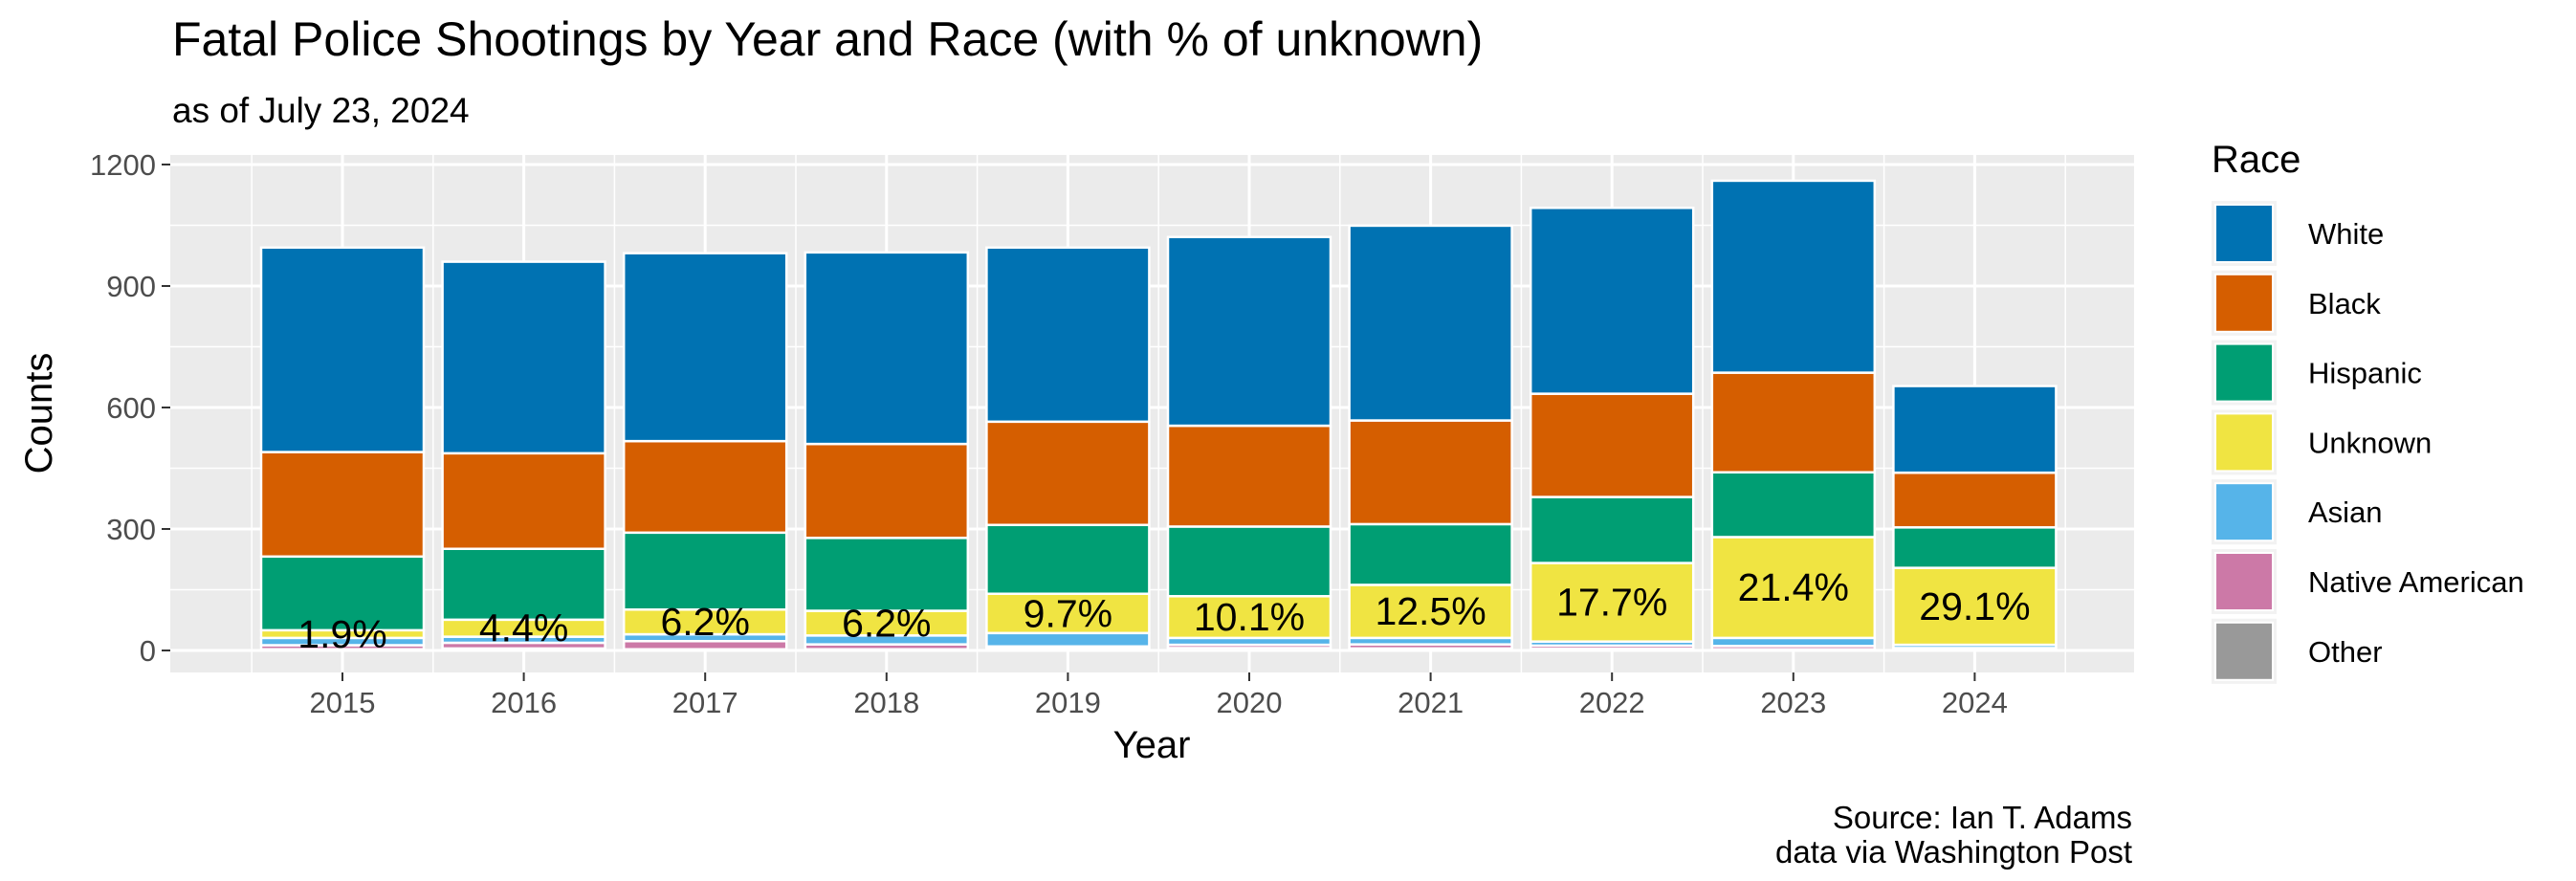 Image resolution: width=2576 pixels, height=881 pixels. Describe the element at coordinates (2346, 234) in the screenshot. I see `legend-label-white: White` at that location.